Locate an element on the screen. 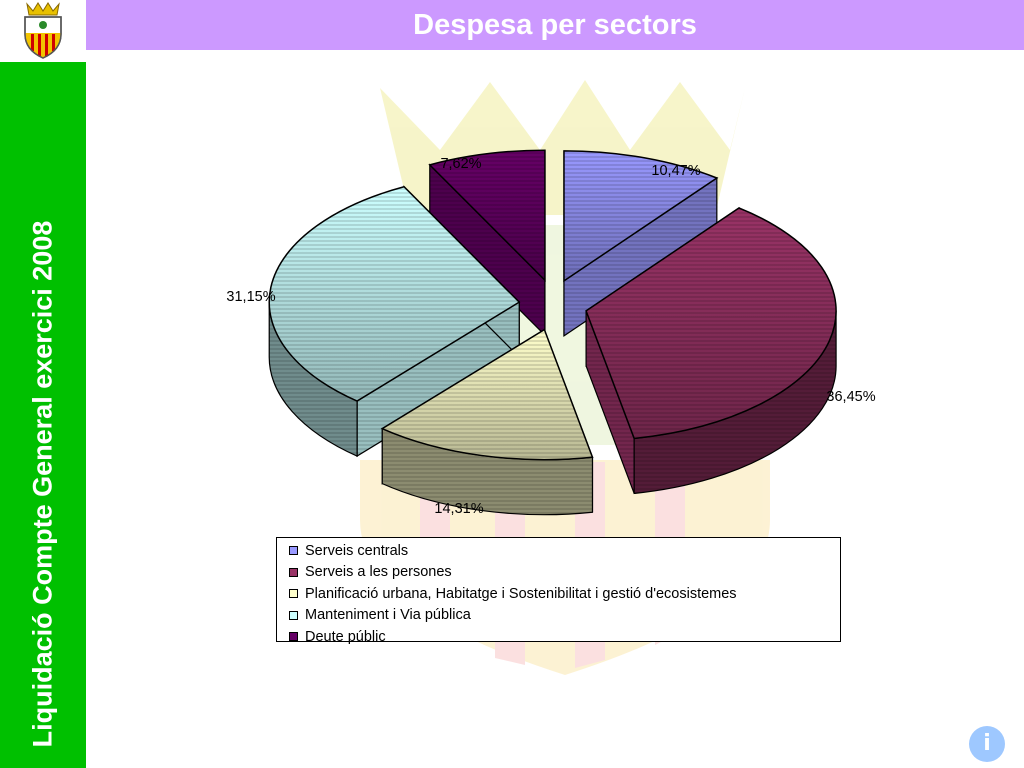  legend-label: Serveis a les persones is located at coordinates (378, 572).